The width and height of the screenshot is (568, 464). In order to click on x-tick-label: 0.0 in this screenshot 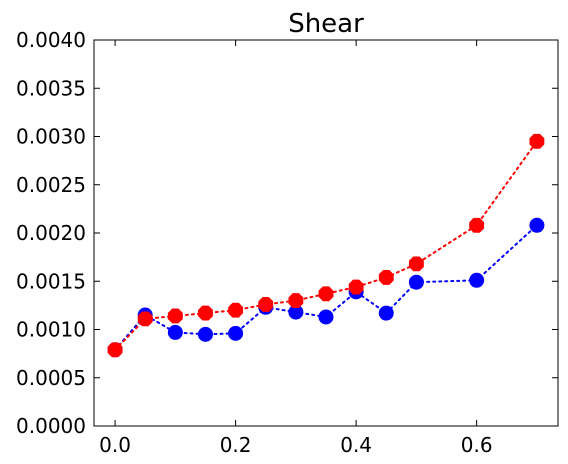, I will do `click(115, 445)`.